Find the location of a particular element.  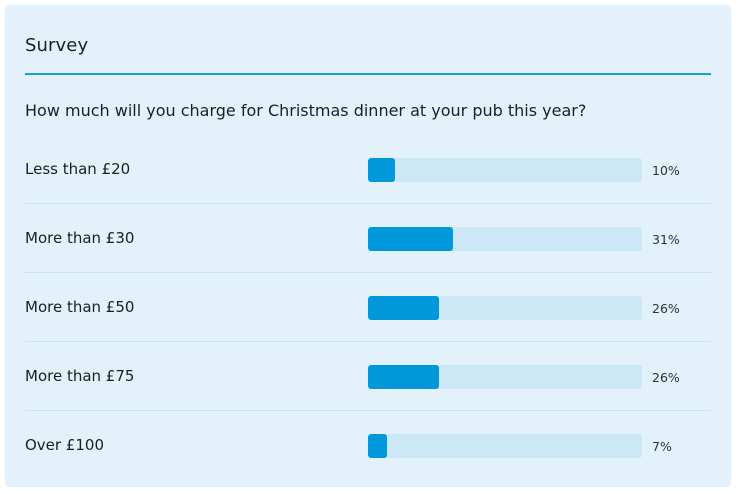

survey-option-row: More than £30 31% is located at coordinates (368, 238).